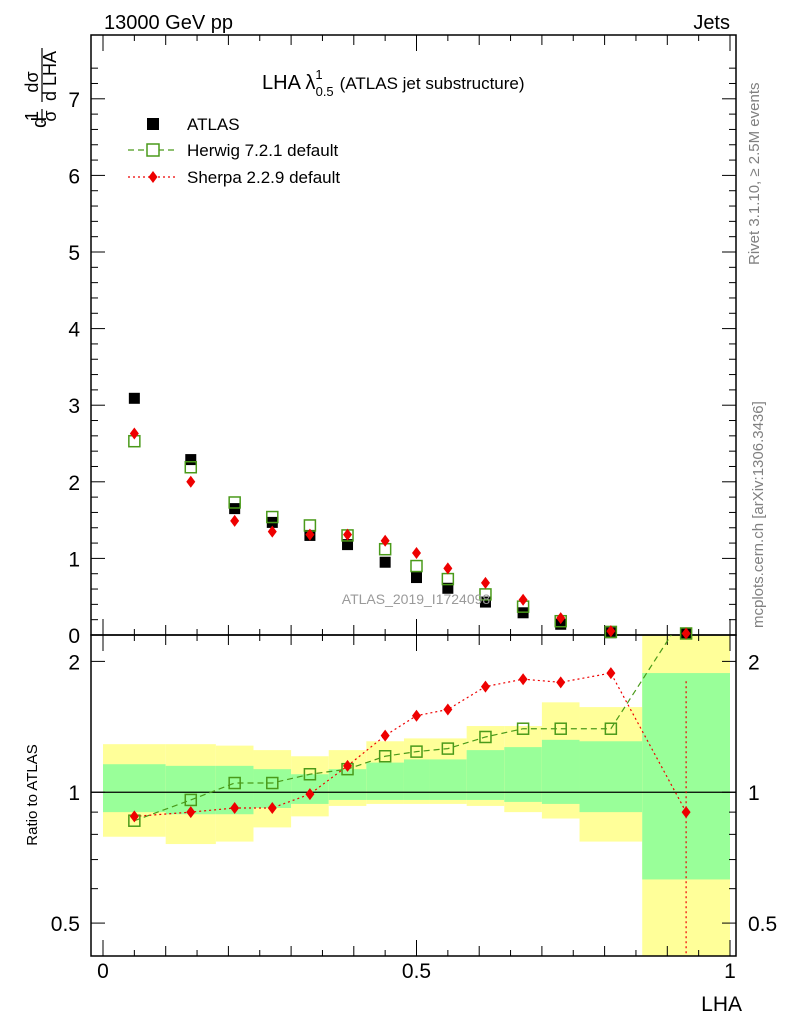 Image resolution: width=786 pixels, height=1024 pixels. I want to click on main-ytick-label: 7, so click(74, 100).